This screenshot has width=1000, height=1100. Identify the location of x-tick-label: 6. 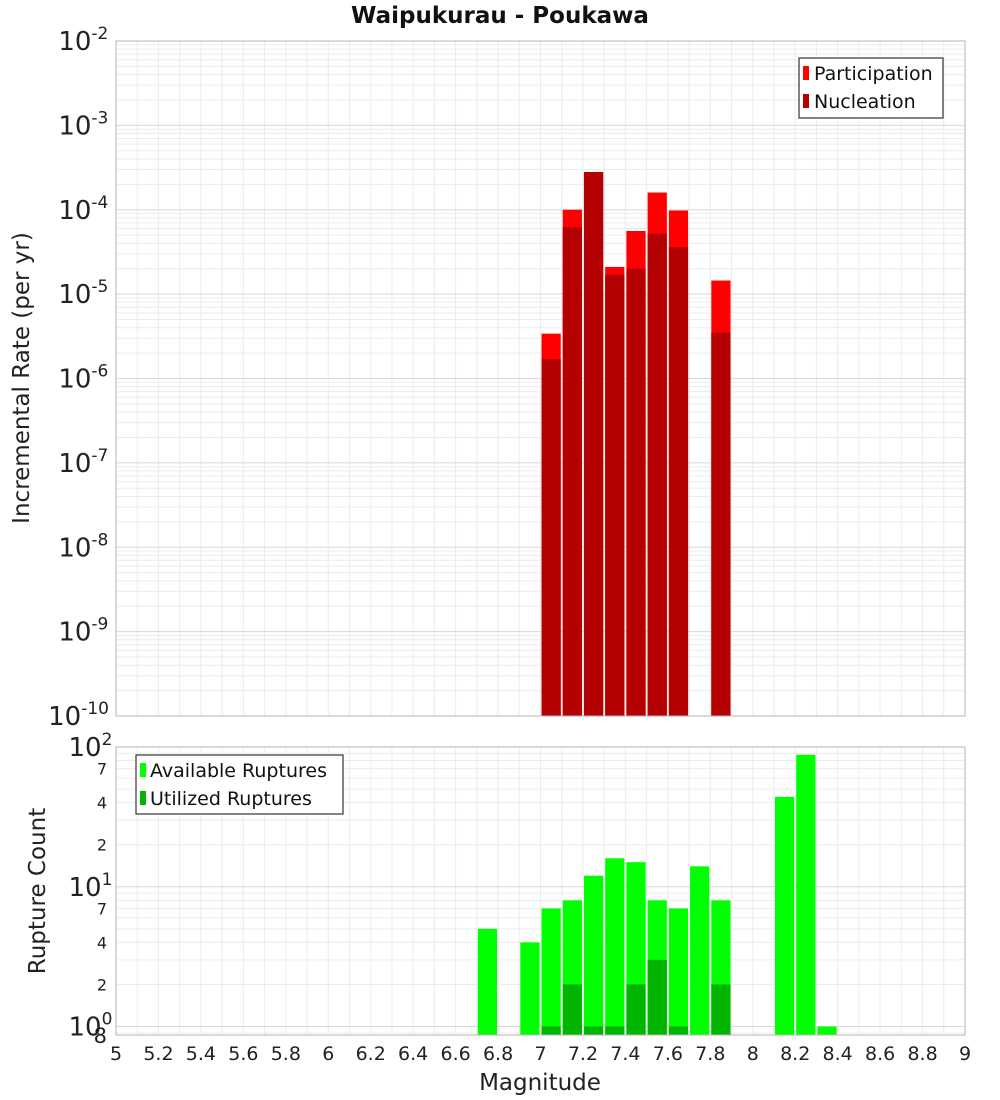
(328, 1054).